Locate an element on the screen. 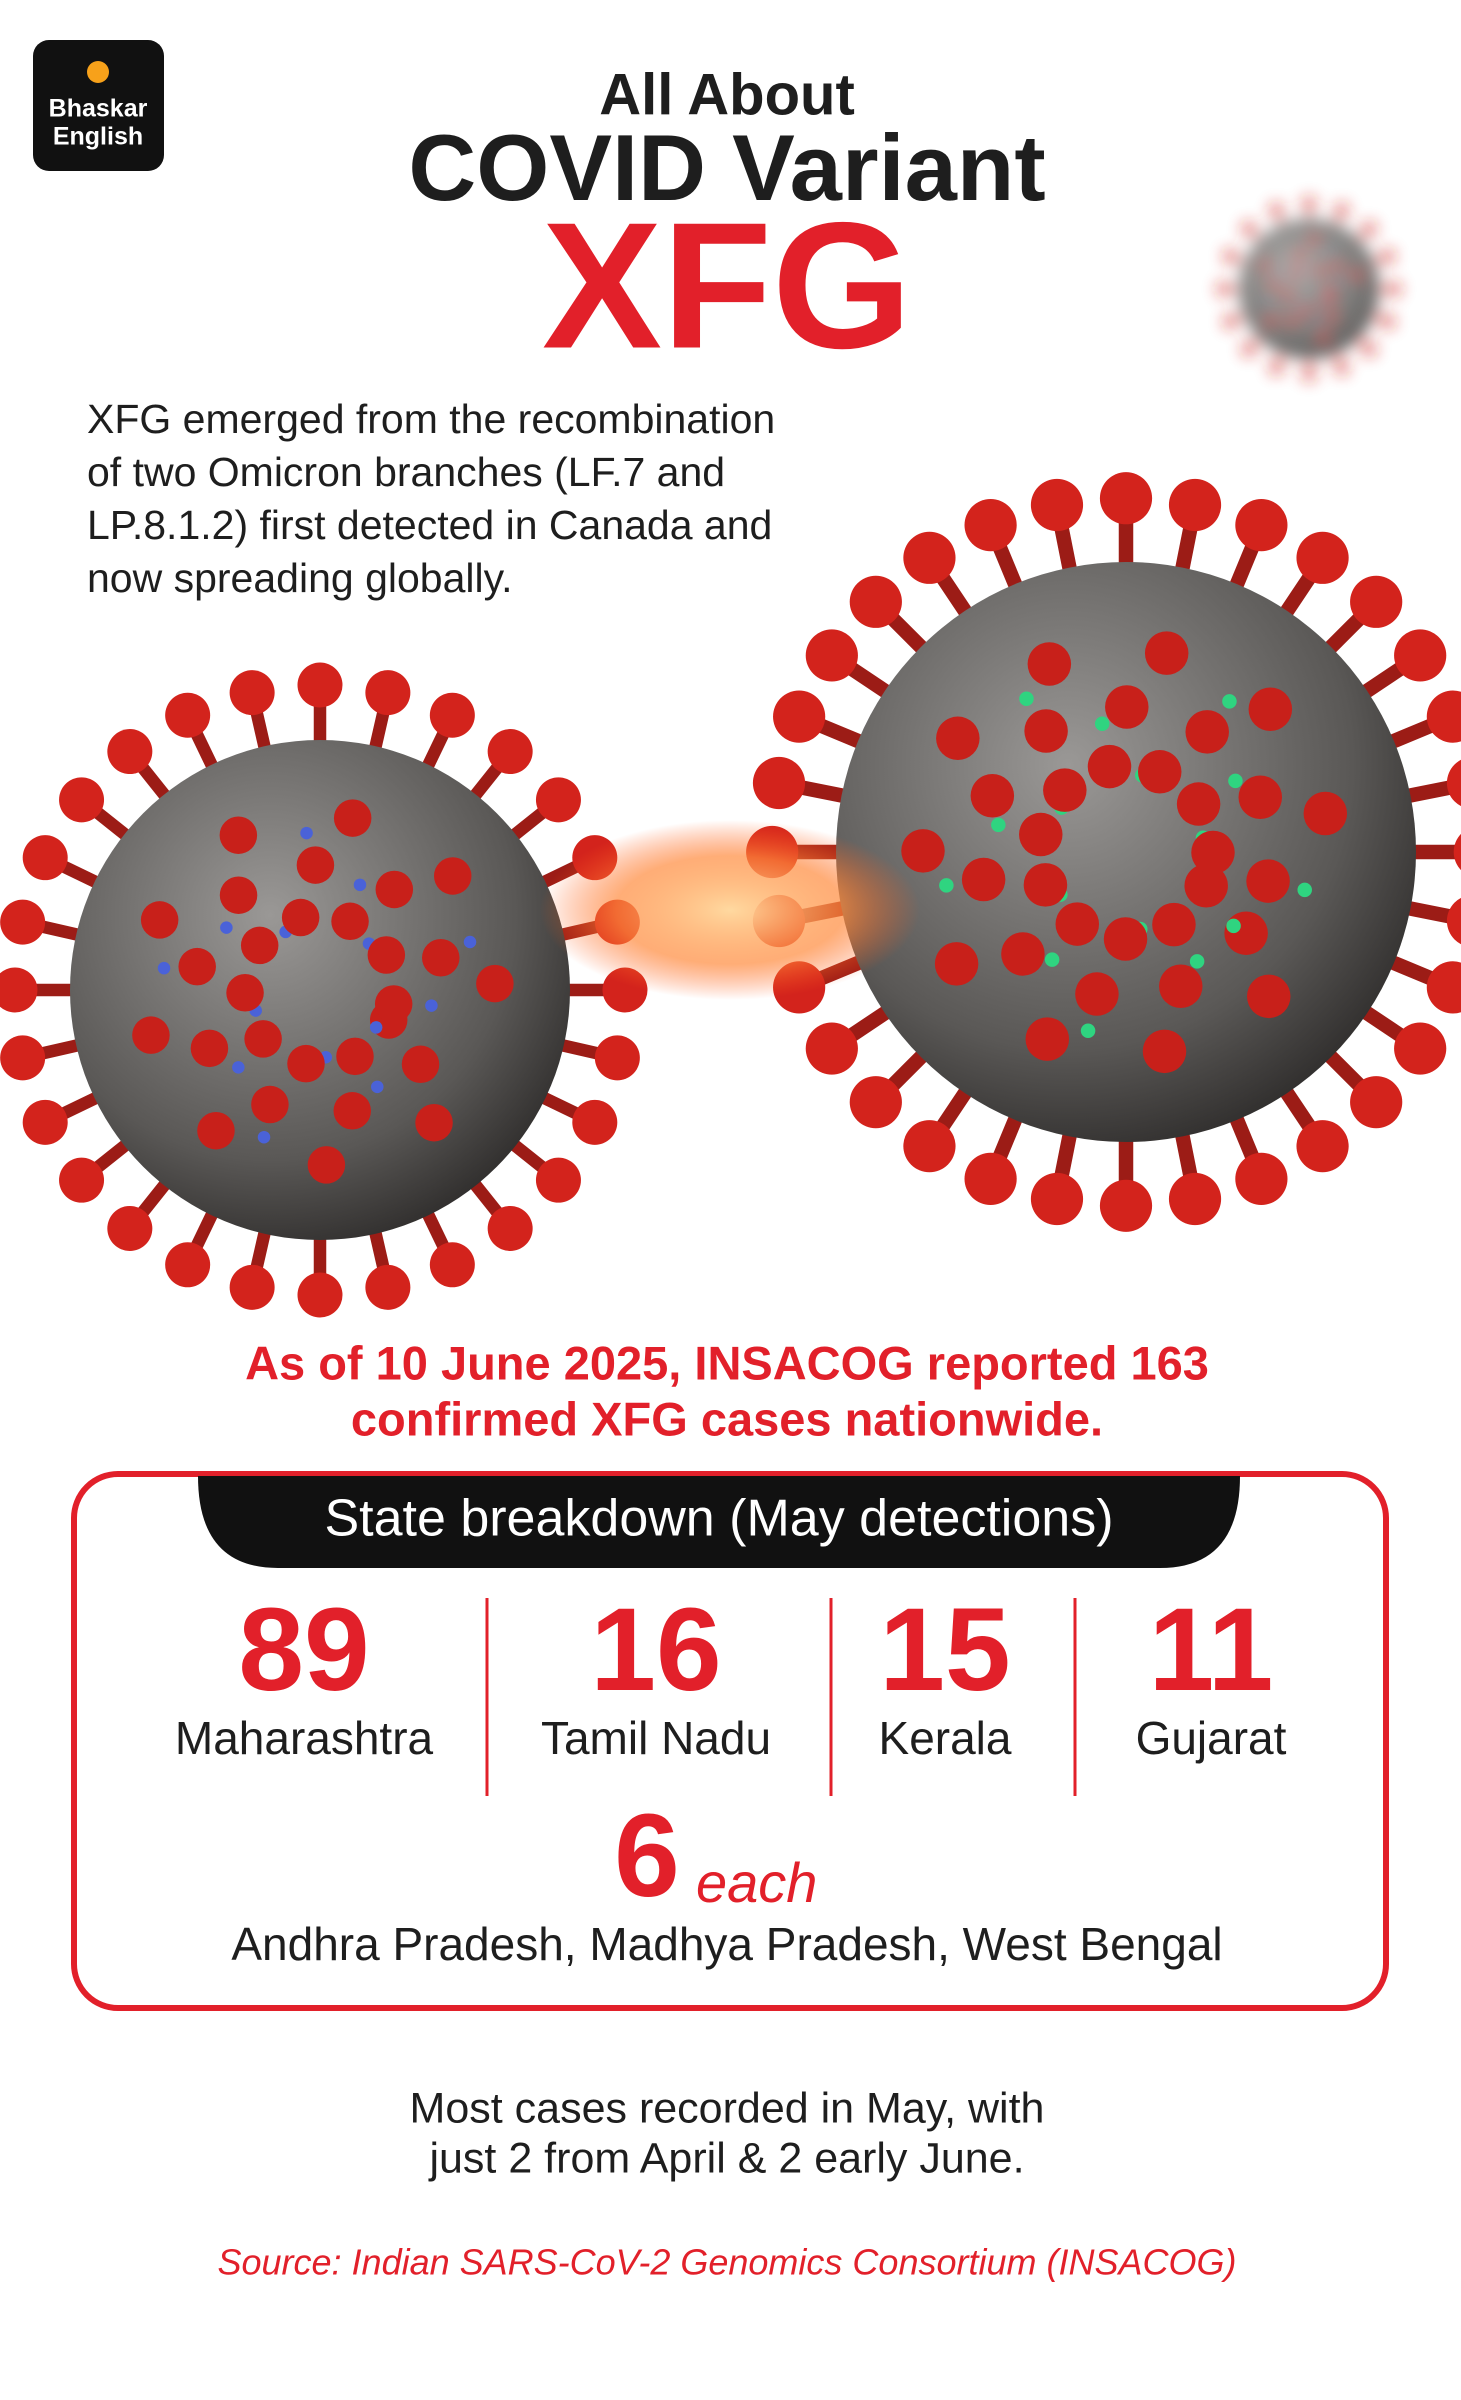 The image size is (1461, 2400). state-name: Tamil Nadu is located at coordinates (656, 1738).